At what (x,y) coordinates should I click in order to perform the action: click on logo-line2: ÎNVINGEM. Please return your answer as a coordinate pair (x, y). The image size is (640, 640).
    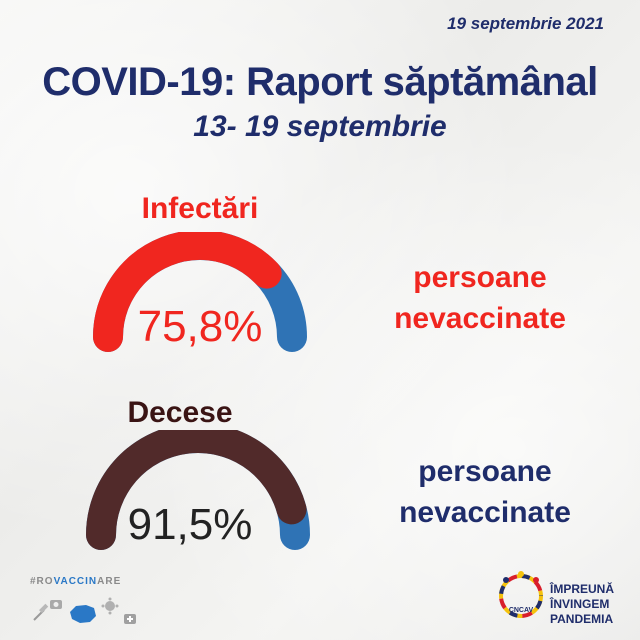
    Looking at the image, I should click on (580, 604).